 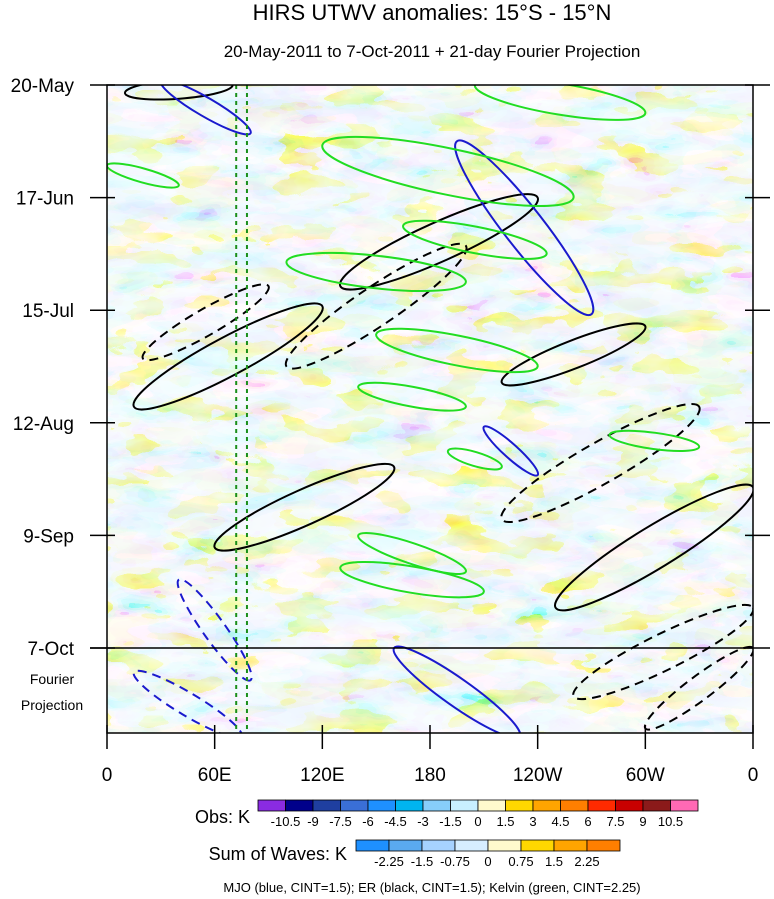 I want to click on y-tick-label: 15-Jul, so click(x=48, y=311).